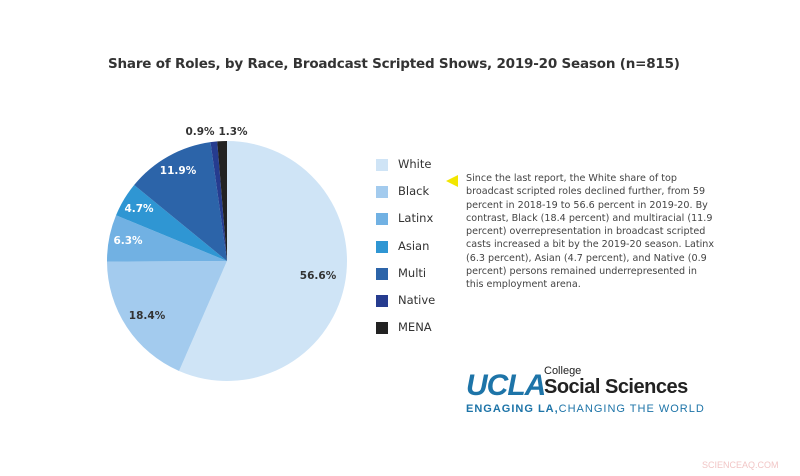 This screenshot has width=800, height=476. Describe the element at coordinates (128, 241) in the screenshot. I see `data-label-latinx: 6.3%` at that location.